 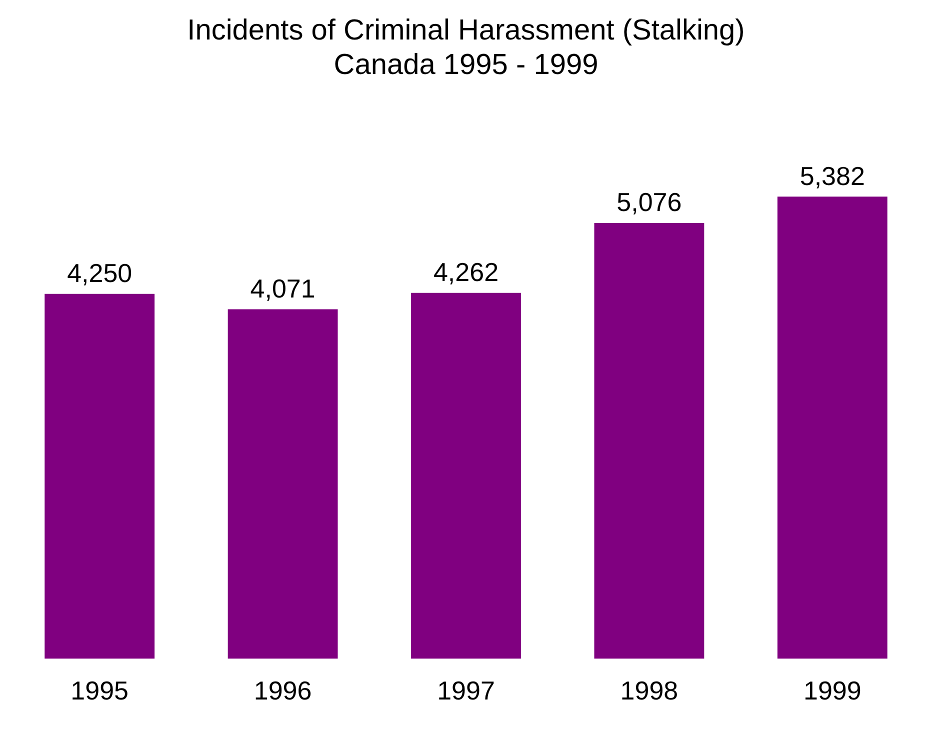 I want to click on x-tick-label: 1999, so click(x=832, y=691).